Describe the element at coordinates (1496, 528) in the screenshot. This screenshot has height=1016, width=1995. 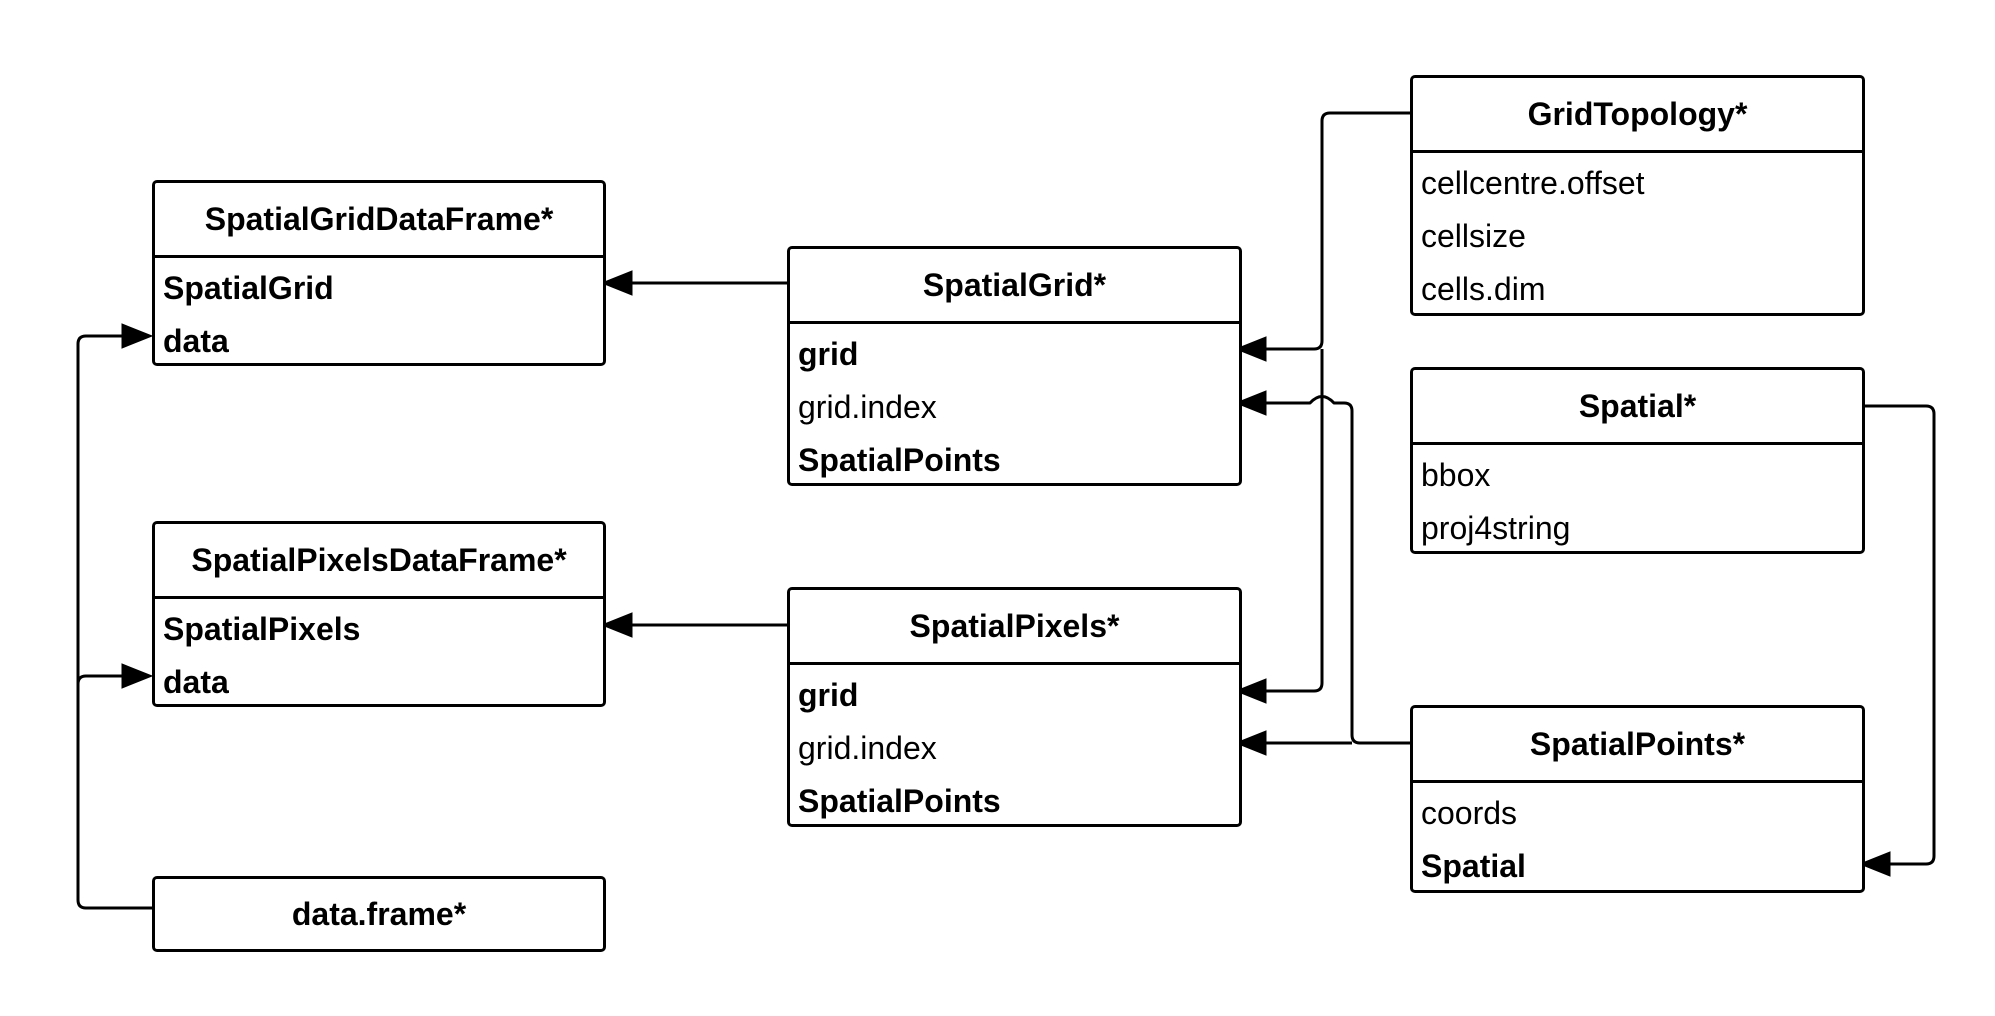
I see `field-proj4string: proj4string` at that location.